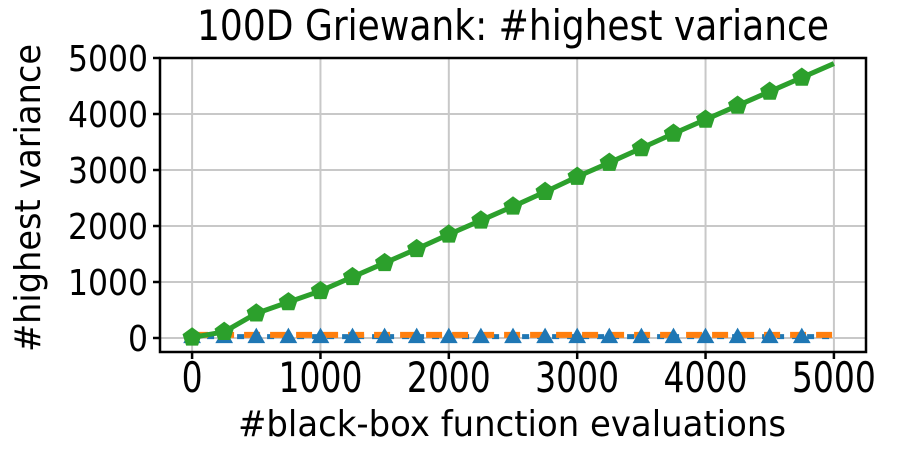 This screenshot has height=450, width=900. What do you see at coordinates (449, 377) in the screenshot?
I see `x-tick-label: 2000` at bounding box center [449, 377].